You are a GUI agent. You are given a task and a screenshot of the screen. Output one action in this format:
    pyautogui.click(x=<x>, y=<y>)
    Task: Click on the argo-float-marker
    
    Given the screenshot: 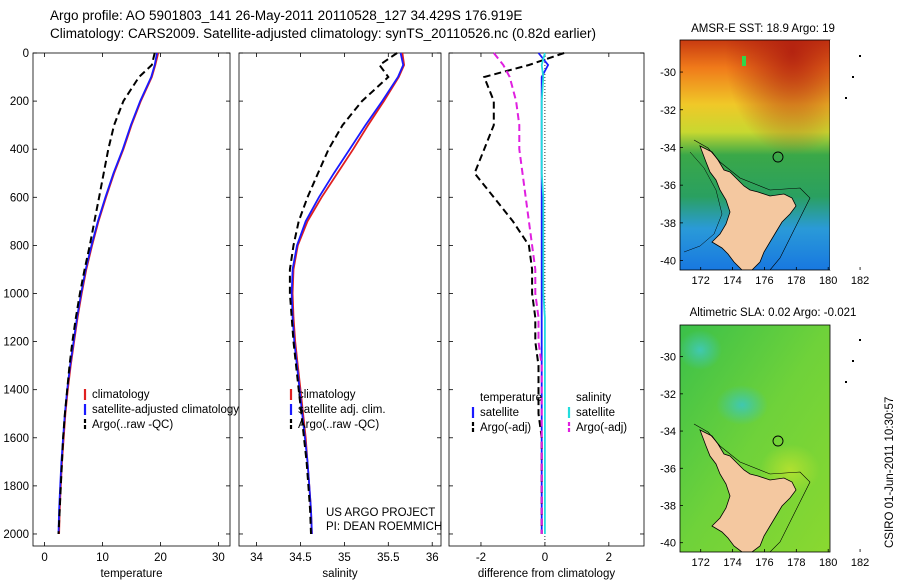 What is the action you would take?
    pyautogui.click(x=778, y=157)
    